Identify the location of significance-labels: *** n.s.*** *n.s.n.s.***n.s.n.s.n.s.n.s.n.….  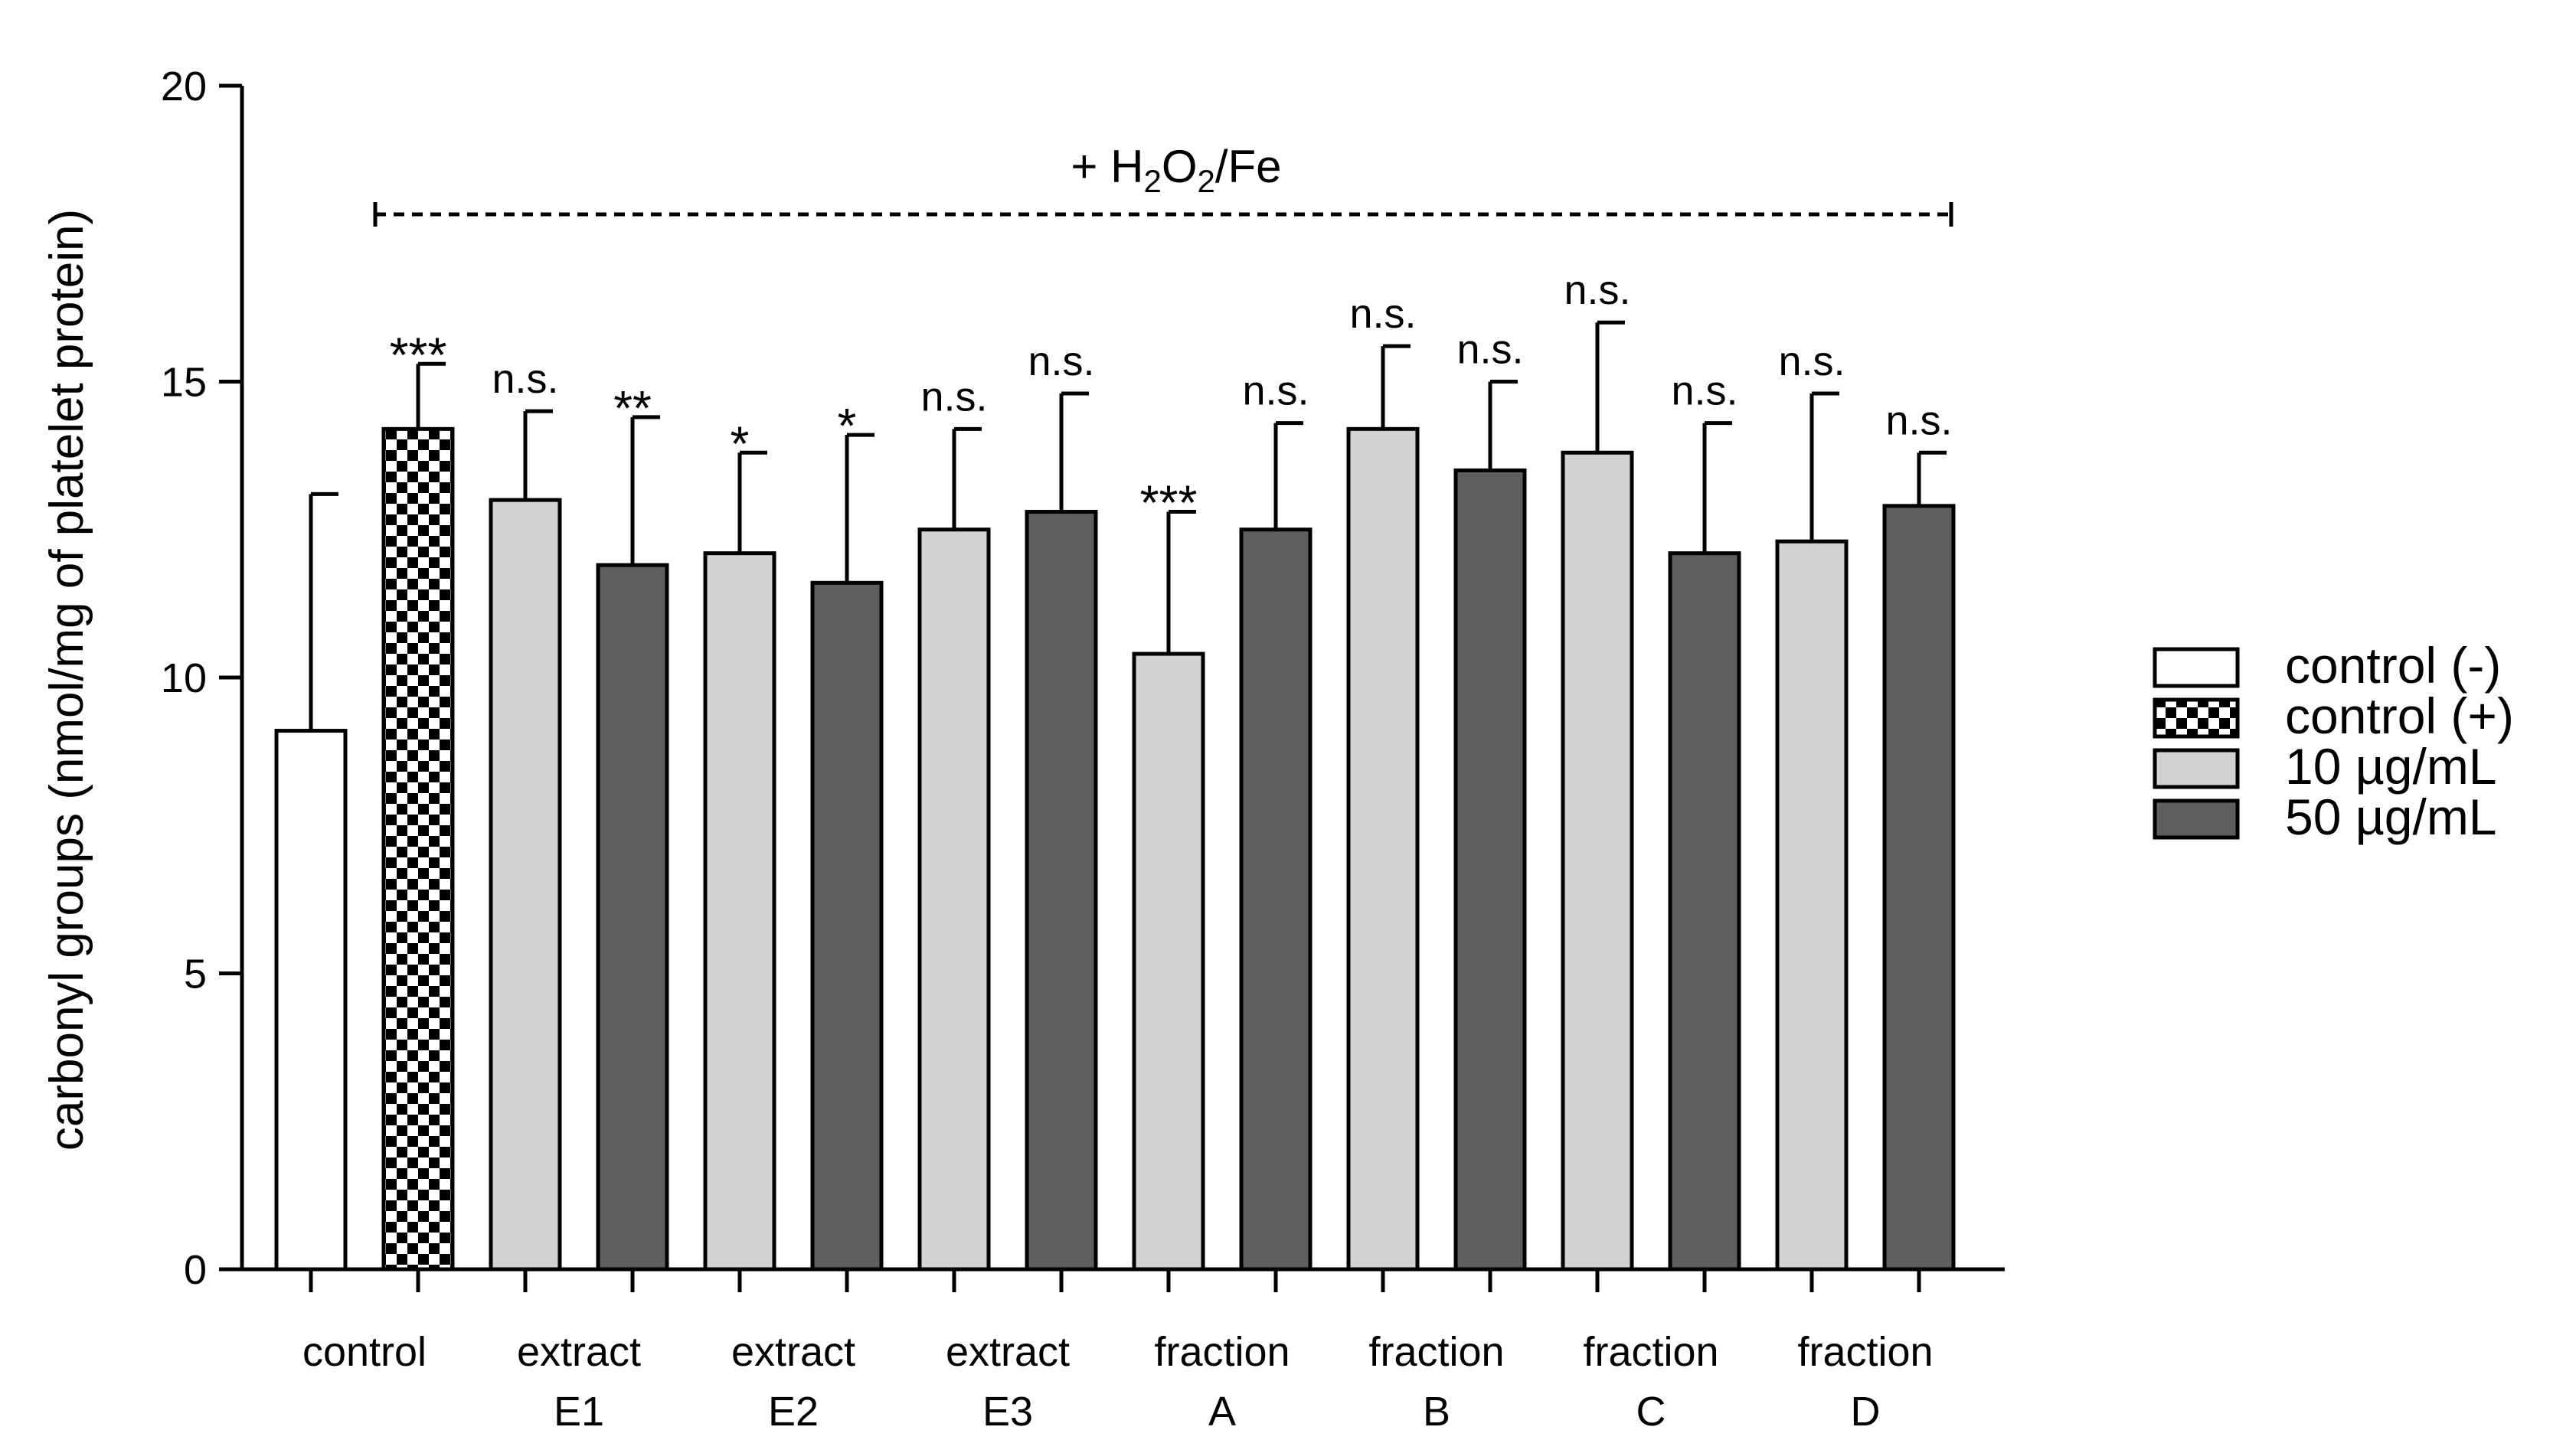
(1171, 398).